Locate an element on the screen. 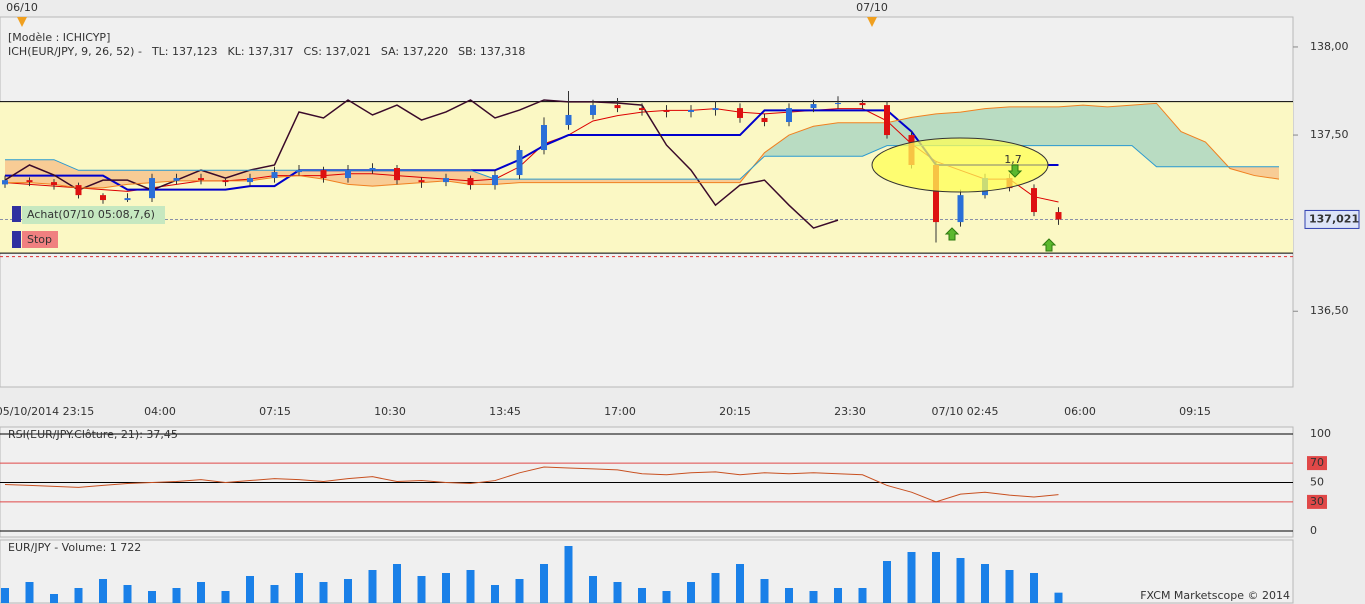 The height and width of the screenshot is (604, 1365). x-tick-label: 07:15 is located at coordinates (275, 411).